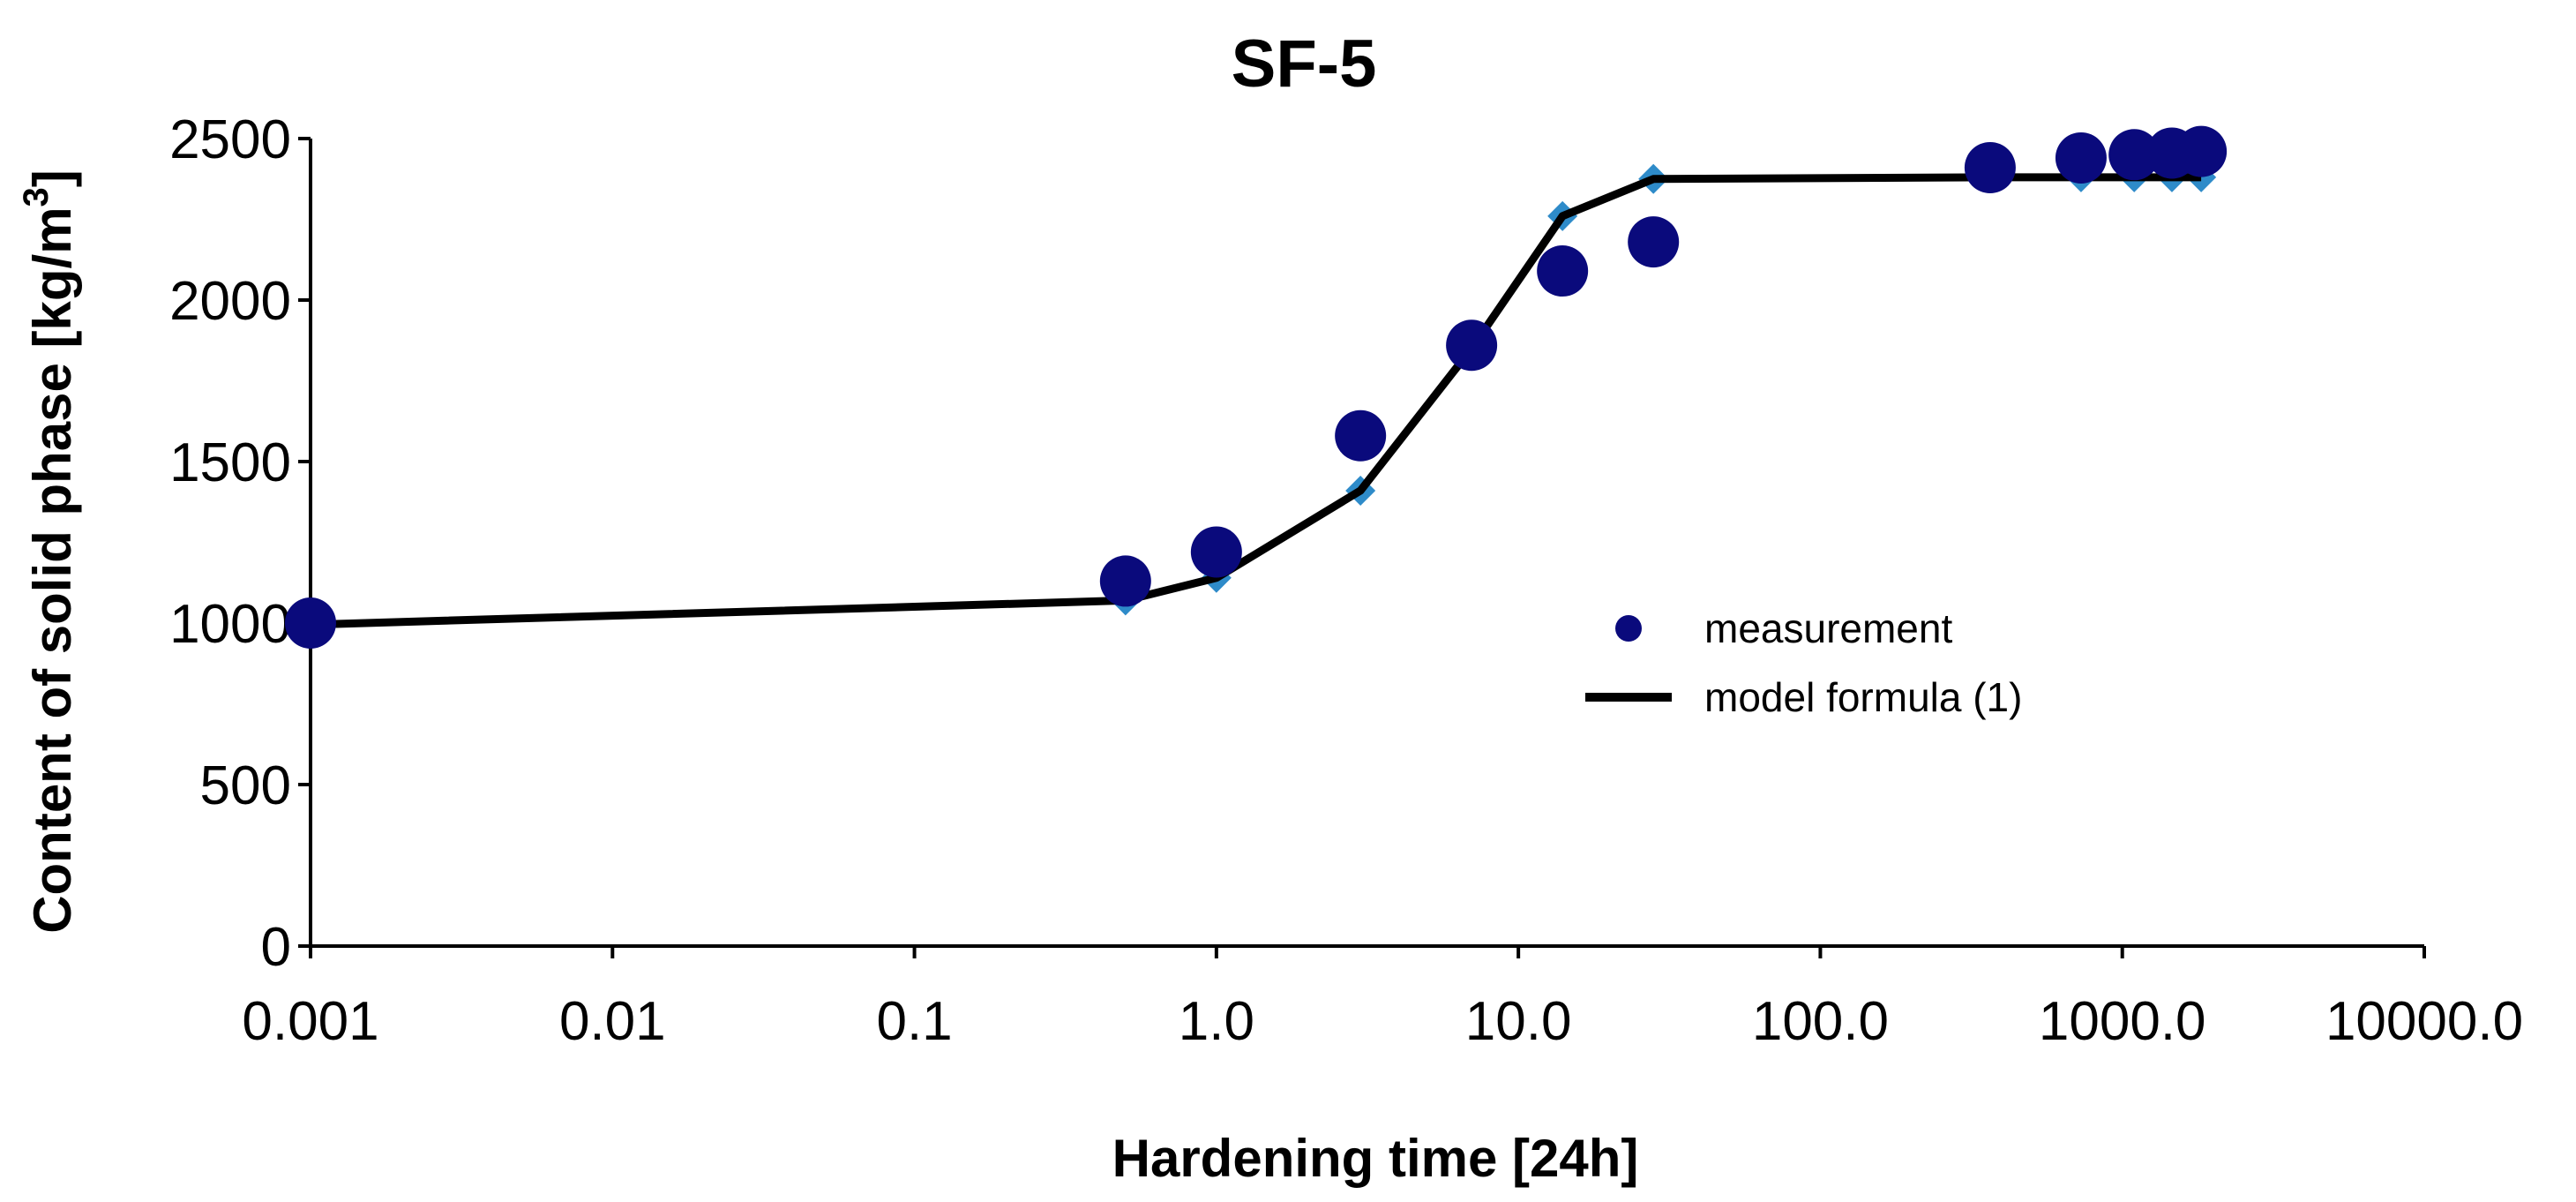 The image size is (2576, 1202). Describe the element at coordinates (310, 1022) in the screenshot. I see `x-tick-label: 0.001` at that location.